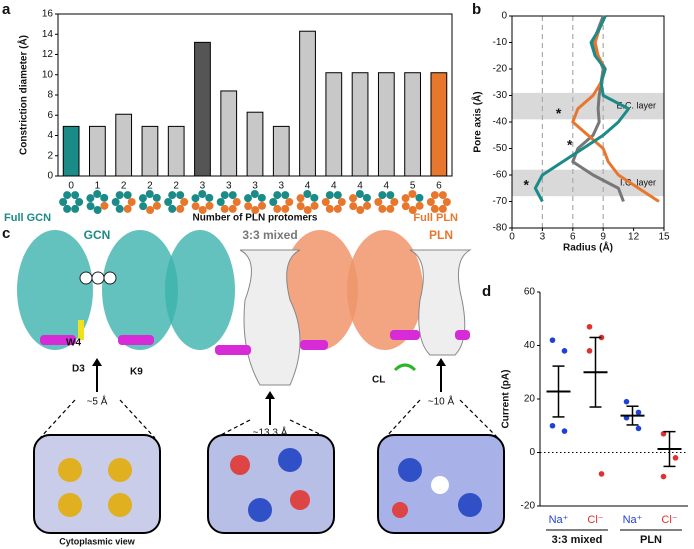 The image size is (694, 549). Describe the element at coordinates (269, 235) in the screenshot. I see `structure-title: 3:3 mixed` at that location.